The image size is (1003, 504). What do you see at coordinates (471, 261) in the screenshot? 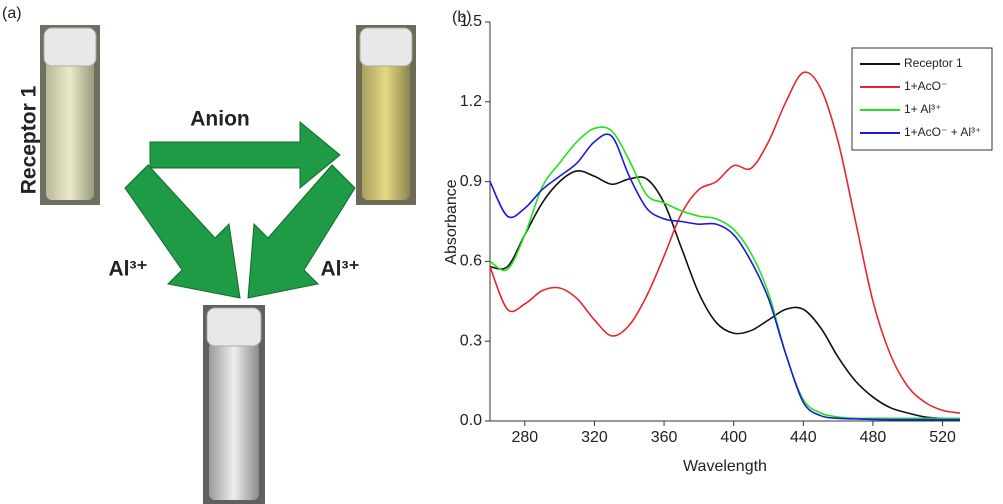
I see `y-tick-label: 0.6` at bounding box center [471, 261].